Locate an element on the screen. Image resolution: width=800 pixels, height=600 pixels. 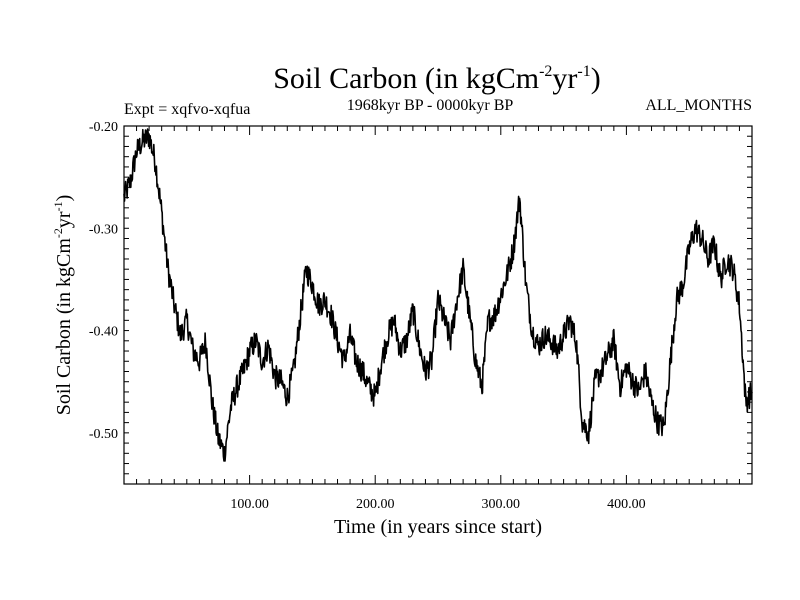
y-tick-label: -0.50 is located at coordinates (103, 434).